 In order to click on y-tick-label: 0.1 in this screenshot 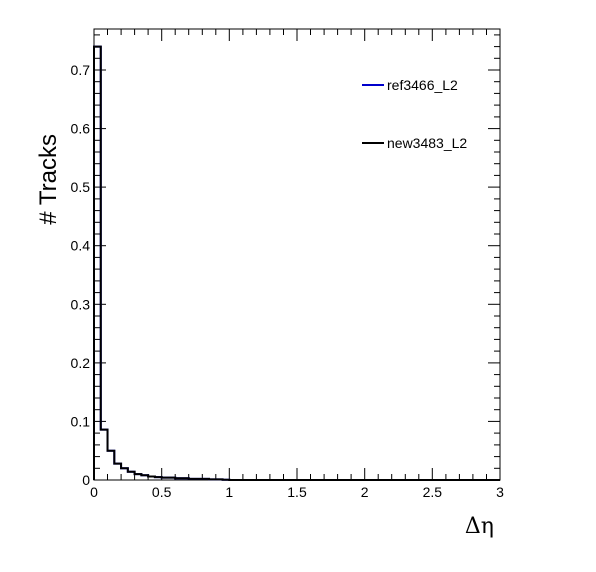, I will do `click(81, 421)`.